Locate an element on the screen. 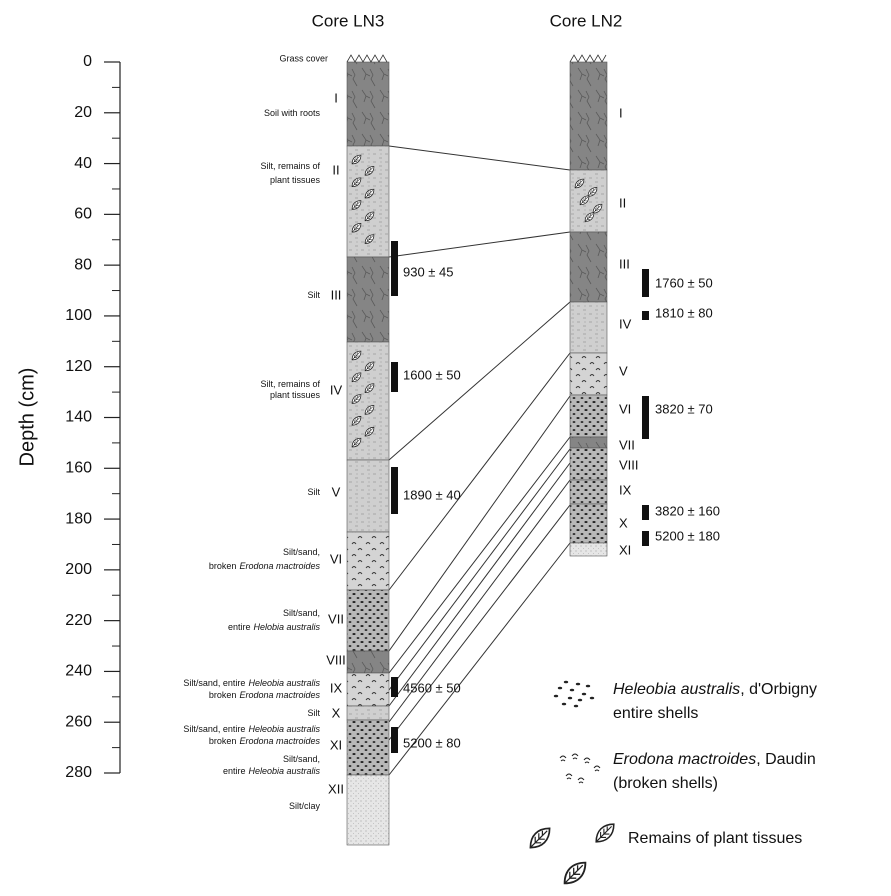  description-text: Silt, remains of is located at coordinates (290, 384).